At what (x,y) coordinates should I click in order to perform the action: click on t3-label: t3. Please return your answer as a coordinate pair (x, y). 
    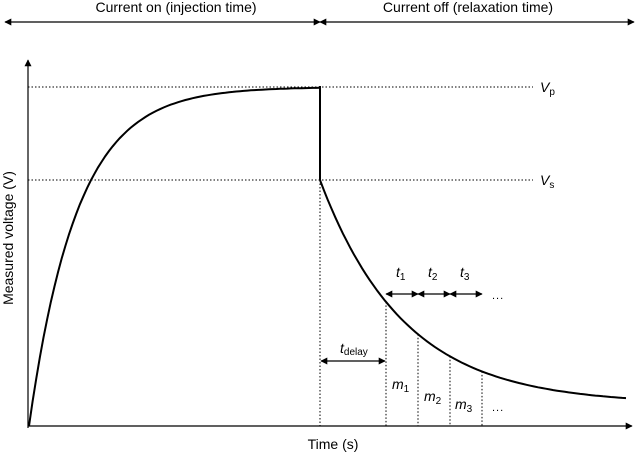
    Looking at the image, I should click on (465, 273).